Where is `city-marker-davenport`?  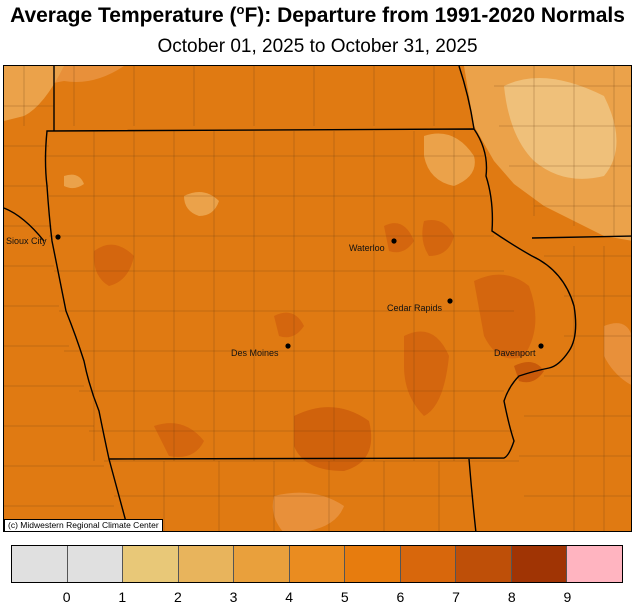 city-marker-davenport is located at coordinates (541, 346).